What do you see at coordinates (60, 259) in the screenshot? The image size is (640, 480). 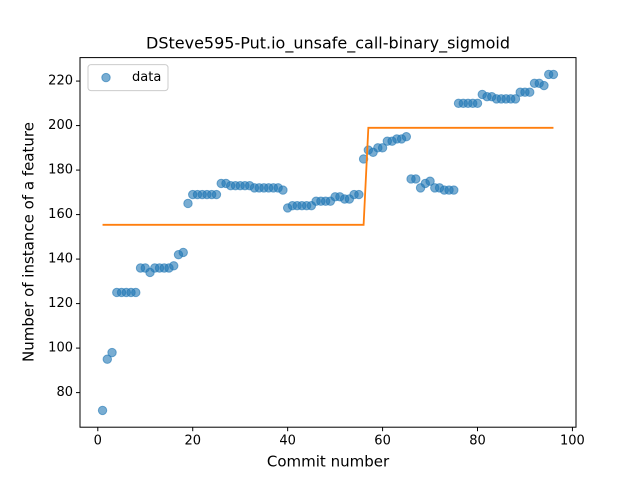 I see `y-tick-label: 140` at bounding box center [60, 259].